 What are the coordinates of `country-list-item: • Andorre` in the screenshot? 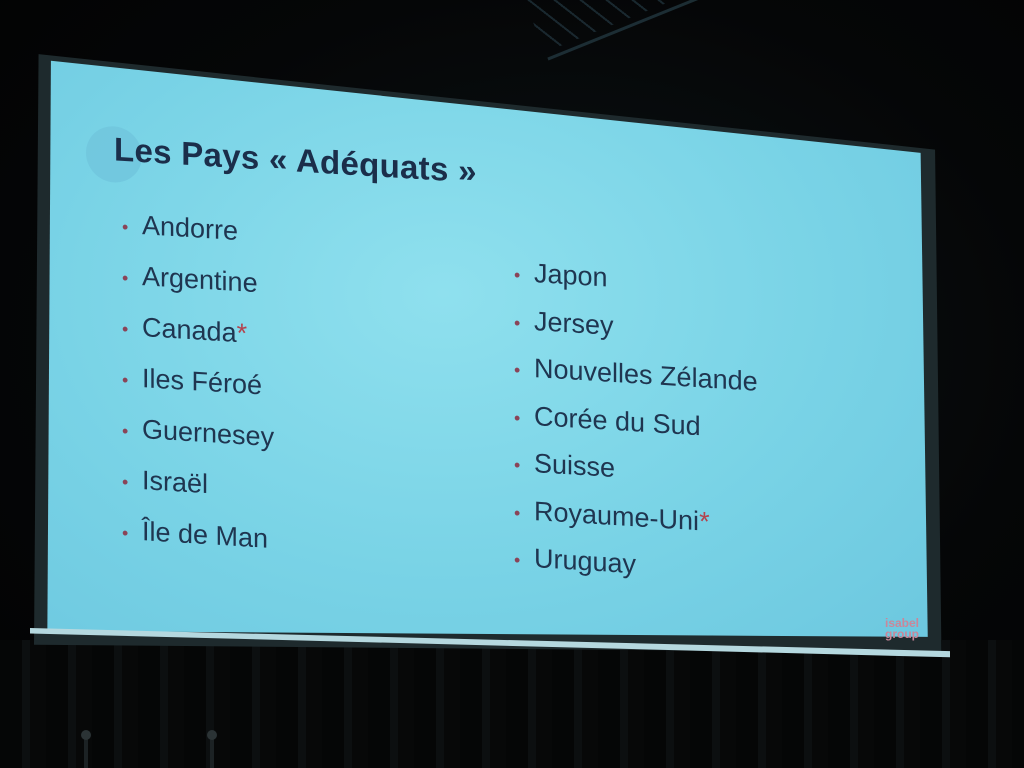 It's located at (197, 239).